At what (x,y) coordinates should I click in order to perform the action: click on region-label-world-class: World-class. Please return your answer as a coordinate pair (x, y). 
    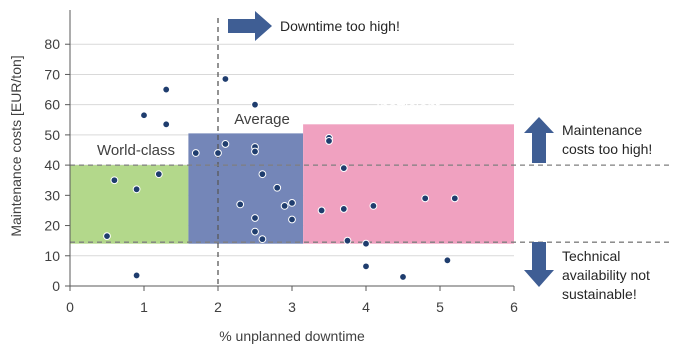
    Looking at the image, I should click on (136, 150).